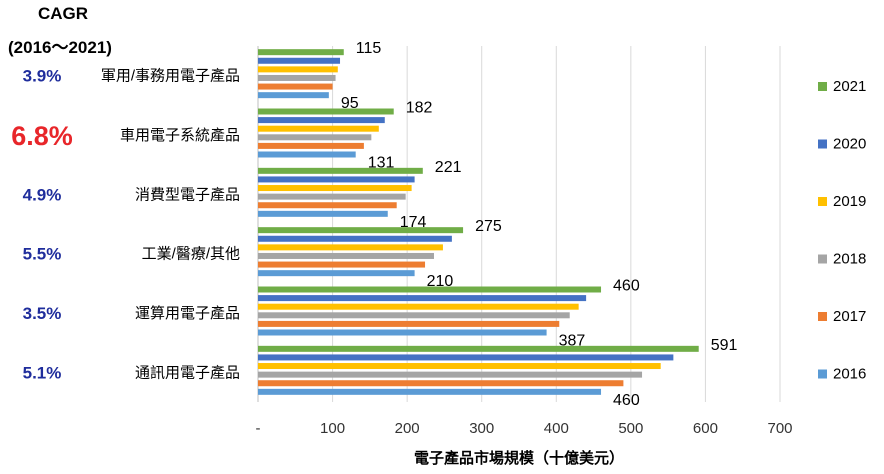 The image size is (884, 474). Describe the element at coordinates (258, 428) in the screenshot. I see `x-tick-label: -` at that location.